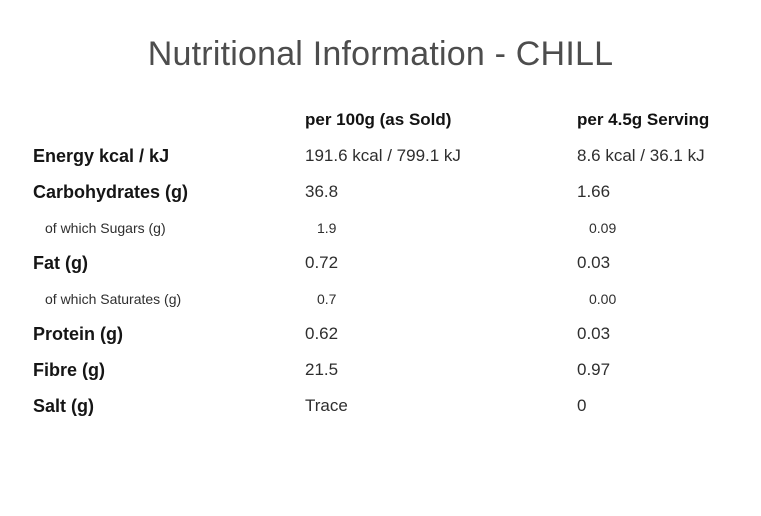  What do you see at coordinates (380, 370) in the screenshot?
I see `table-row-fibre: Fibre (g) 21.5 0.97` at bounding box center [380, 370].